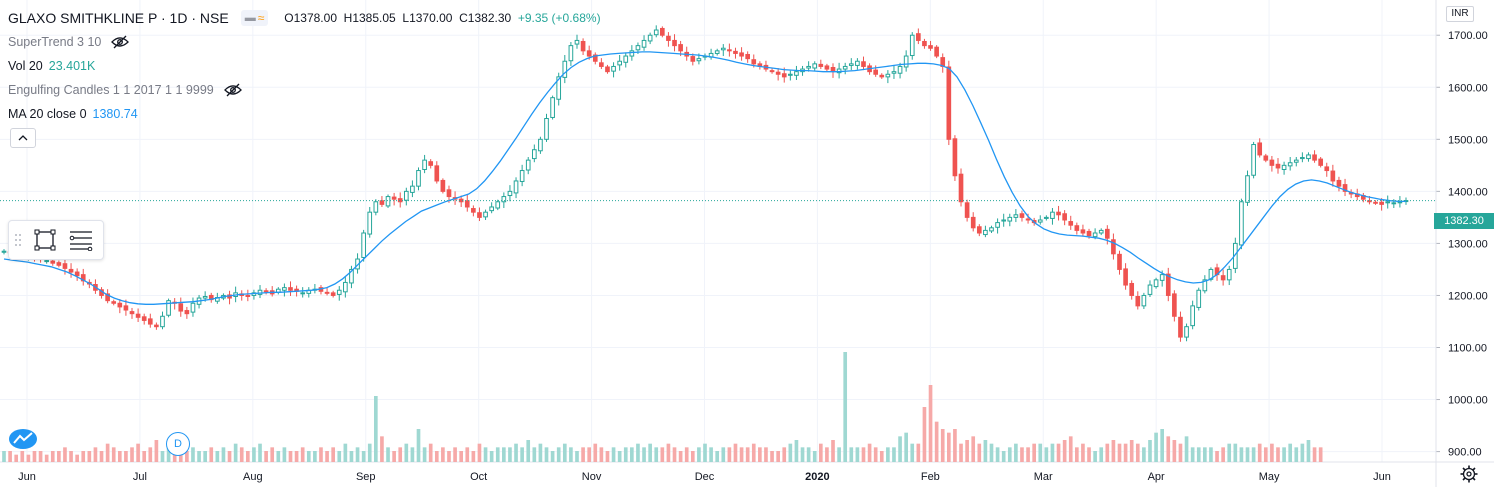 This screenshot has width=1494, height=487. Describe the element at coordinates (1460, 14) in the screenshot. I see `currency-badge: INR` at that location.